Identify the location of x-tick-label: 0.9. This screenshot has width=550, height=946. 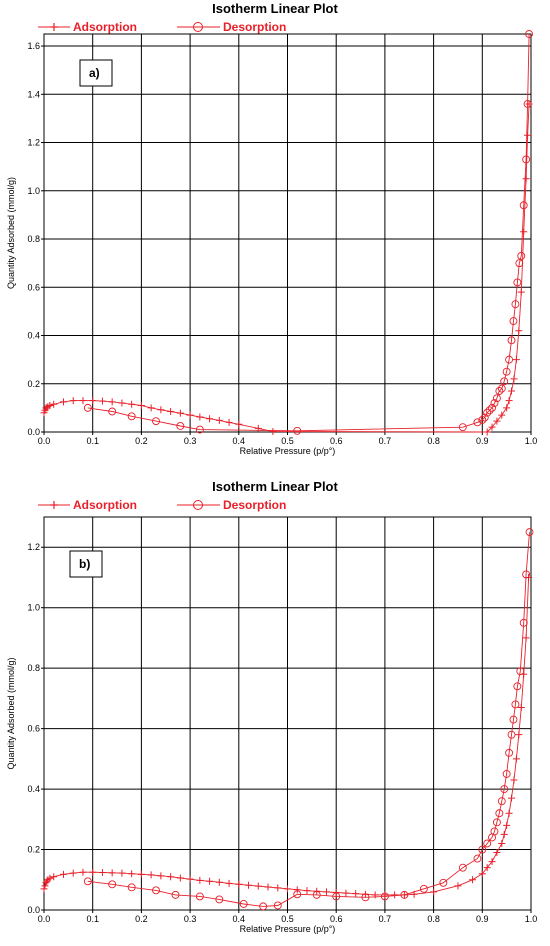
(482, 919).